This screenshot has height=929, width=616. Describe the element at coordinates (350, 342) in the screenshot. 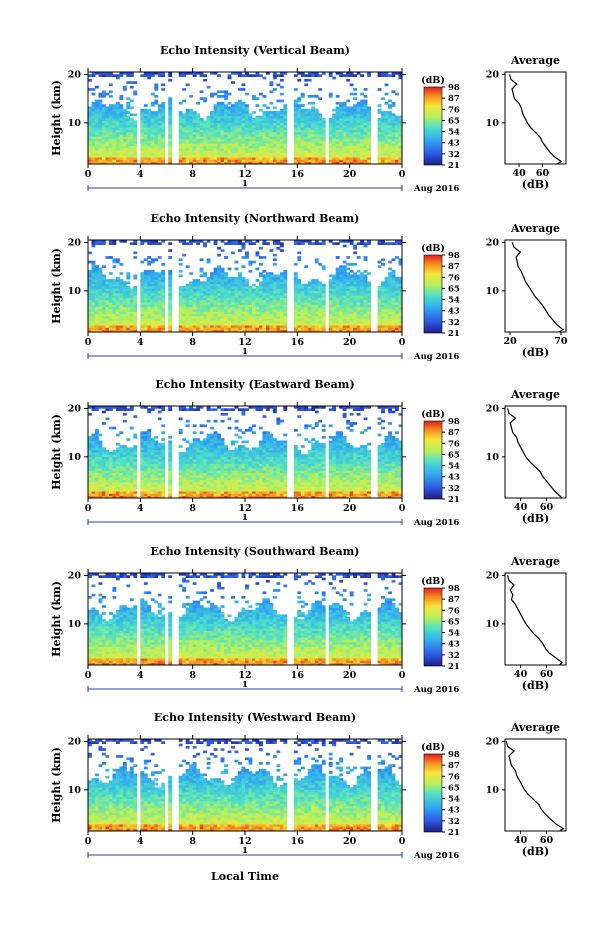

I see `x-tick-label: 20` at that location.